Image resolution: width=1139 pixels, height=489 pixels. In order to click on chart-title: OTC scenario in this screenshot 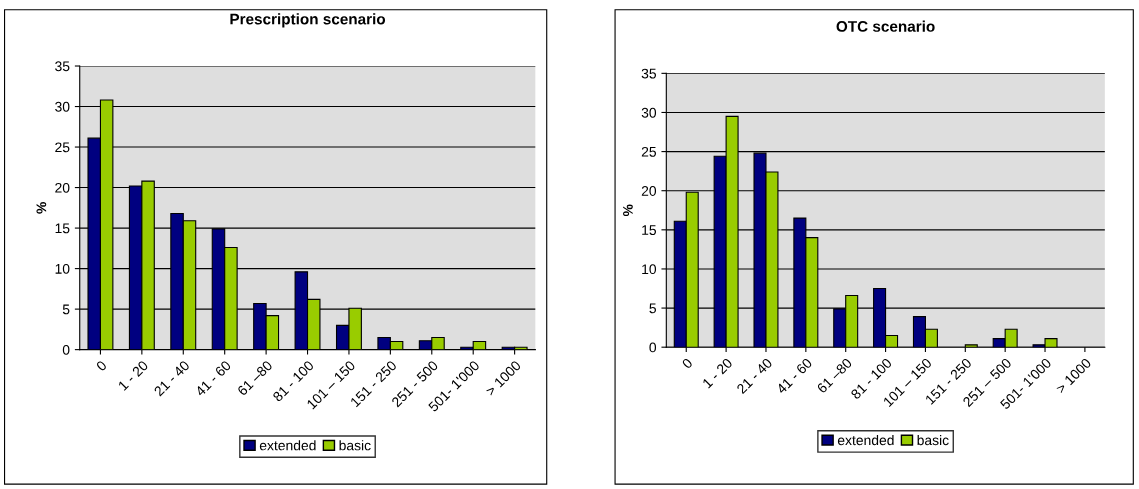, I will do `click(885, 26)`.